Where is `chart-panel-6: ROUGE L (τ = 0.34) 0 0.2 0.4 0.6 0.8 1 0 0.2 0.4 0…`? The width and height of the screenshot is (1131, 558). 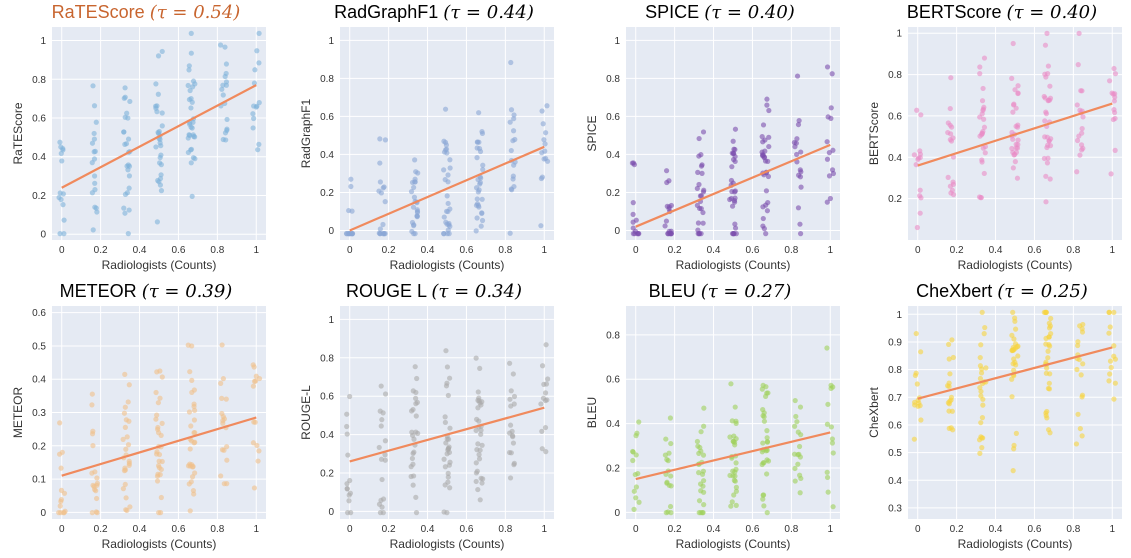
chart-panel-6: ROUGE L (τ = 0.34) 0 0.2 0.4 0.6 0.8 1 0 0.2 0.4 0… is located at coordinates (434, 418).